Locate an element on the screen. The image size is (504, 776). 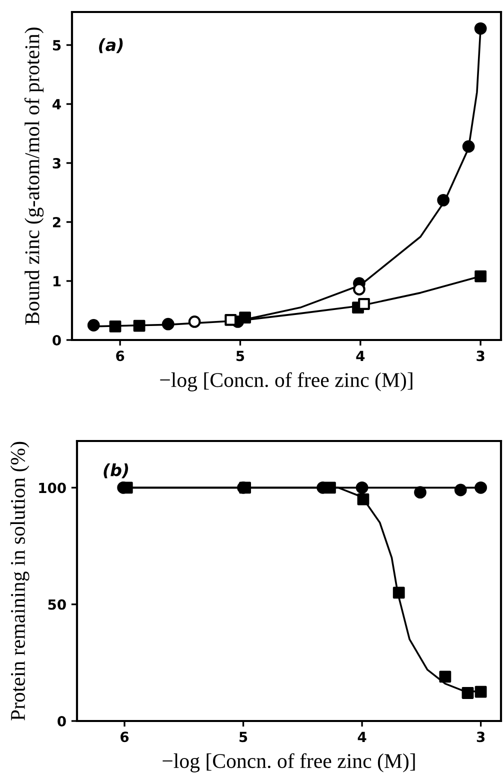
annotation: (a) is located at coordinates (111, 46).